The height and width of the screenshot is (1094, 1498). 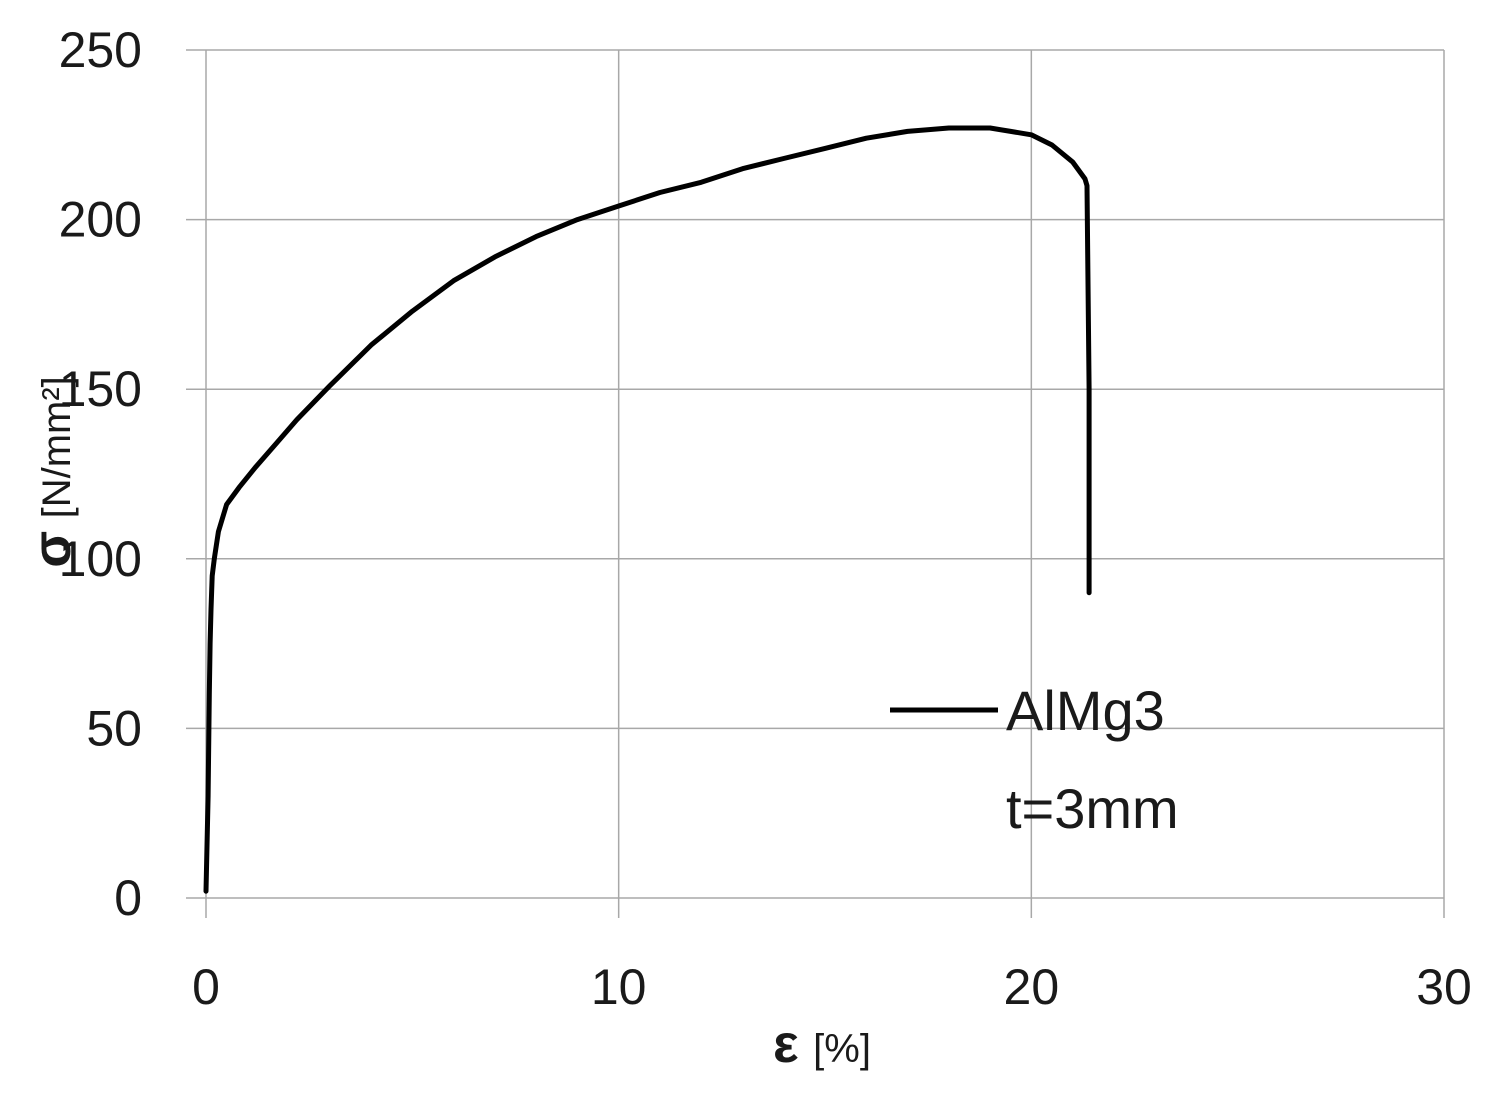 What do you see at coordinates (128, 898) in the screenshot?
I see `y-tick-label: 0` at bounding box center [128, 898].